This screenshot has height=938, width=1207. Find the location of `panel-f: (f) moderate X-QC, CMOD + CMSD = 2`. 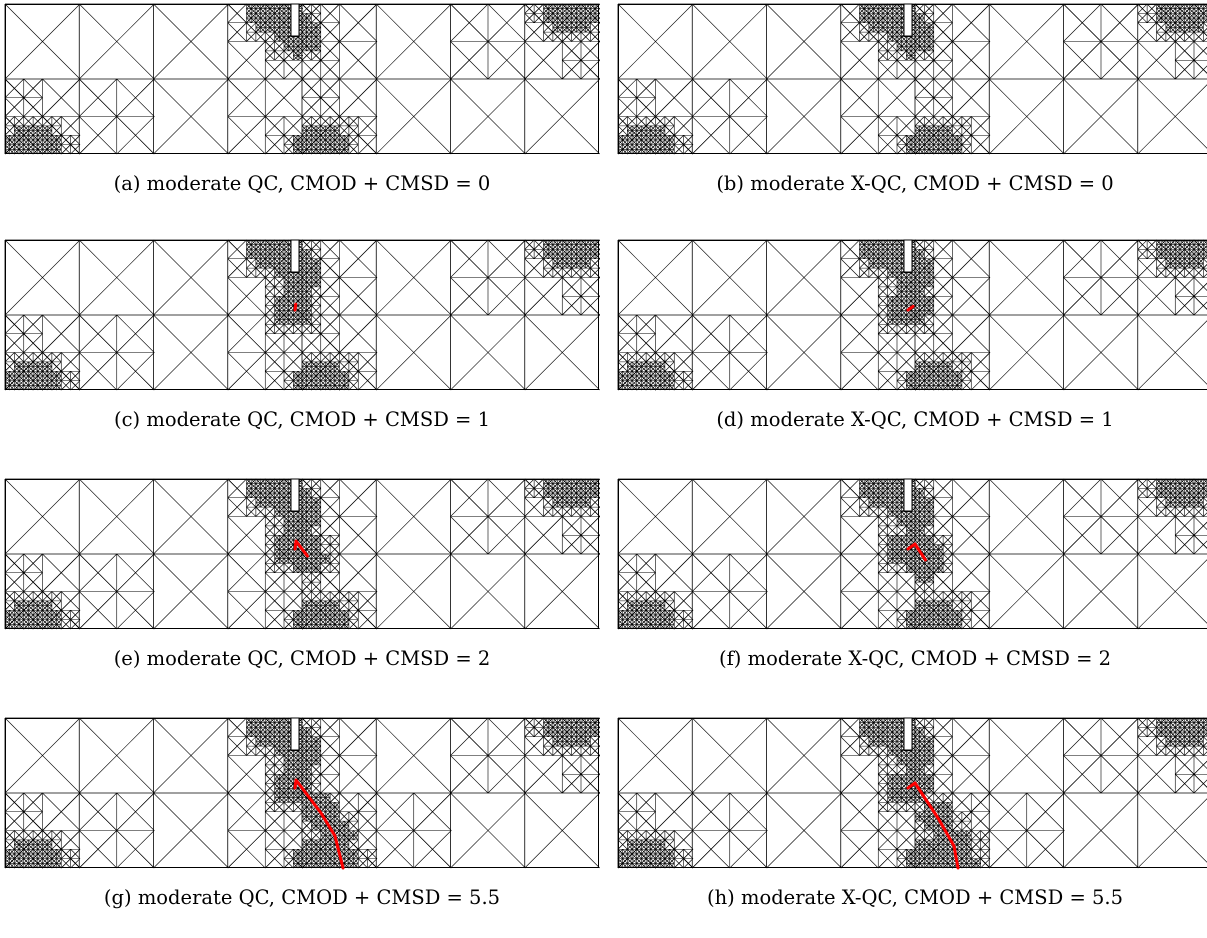

panel-f: (f) moderate X-QC, CMOD + CMSD = 2 is located at coordinates (912, 589).